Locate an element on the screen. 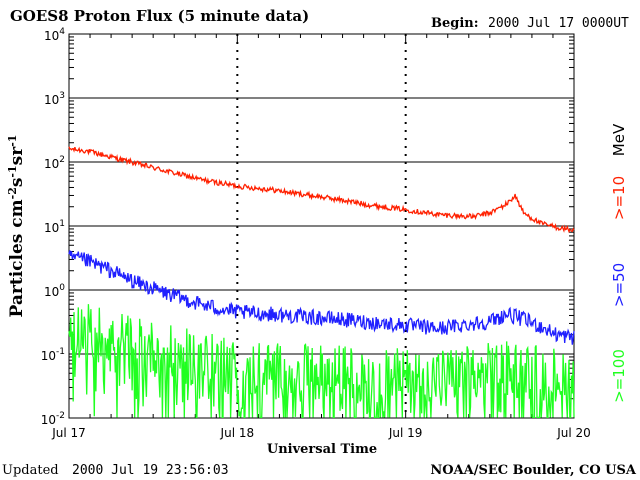 Image resolution: width=640 pixels, height=480 pixels. y-tick-label: 10² is located at coordinates (54, 163).